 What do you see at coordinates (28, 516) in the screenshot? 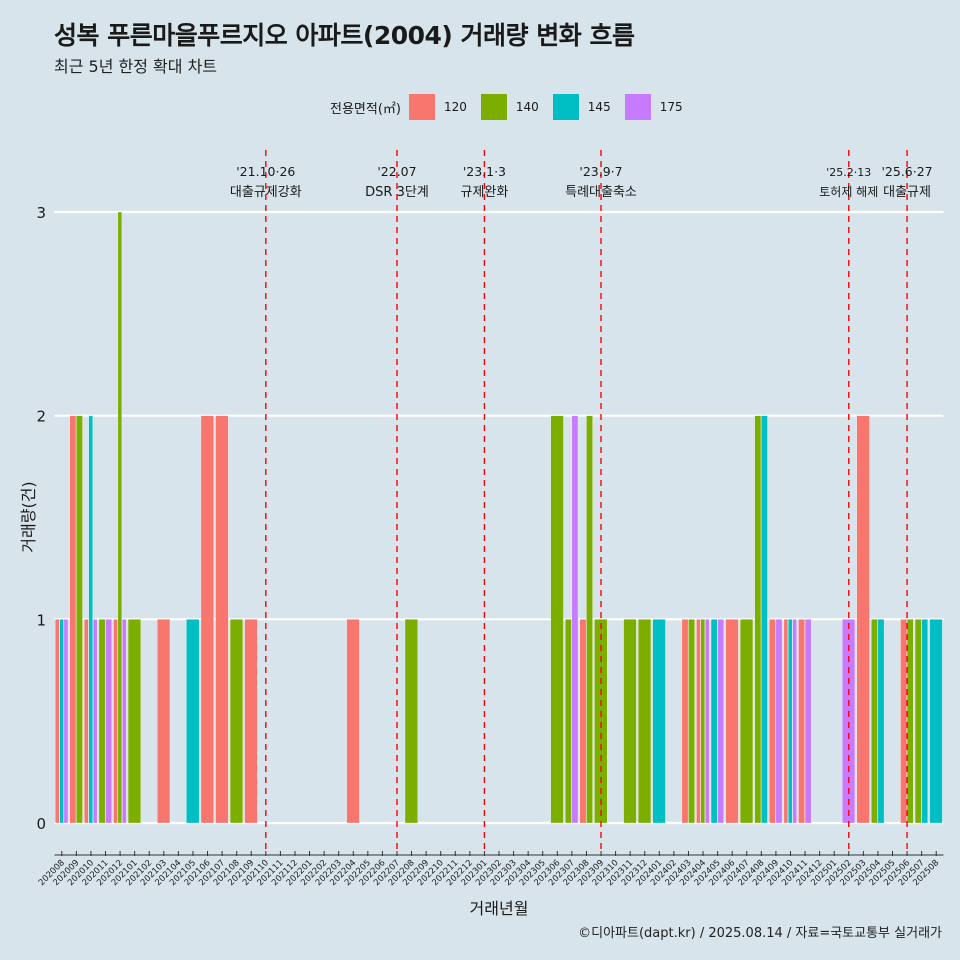
I see `y-axis-title: 거래량(건)` at bounding box center [28, 516].